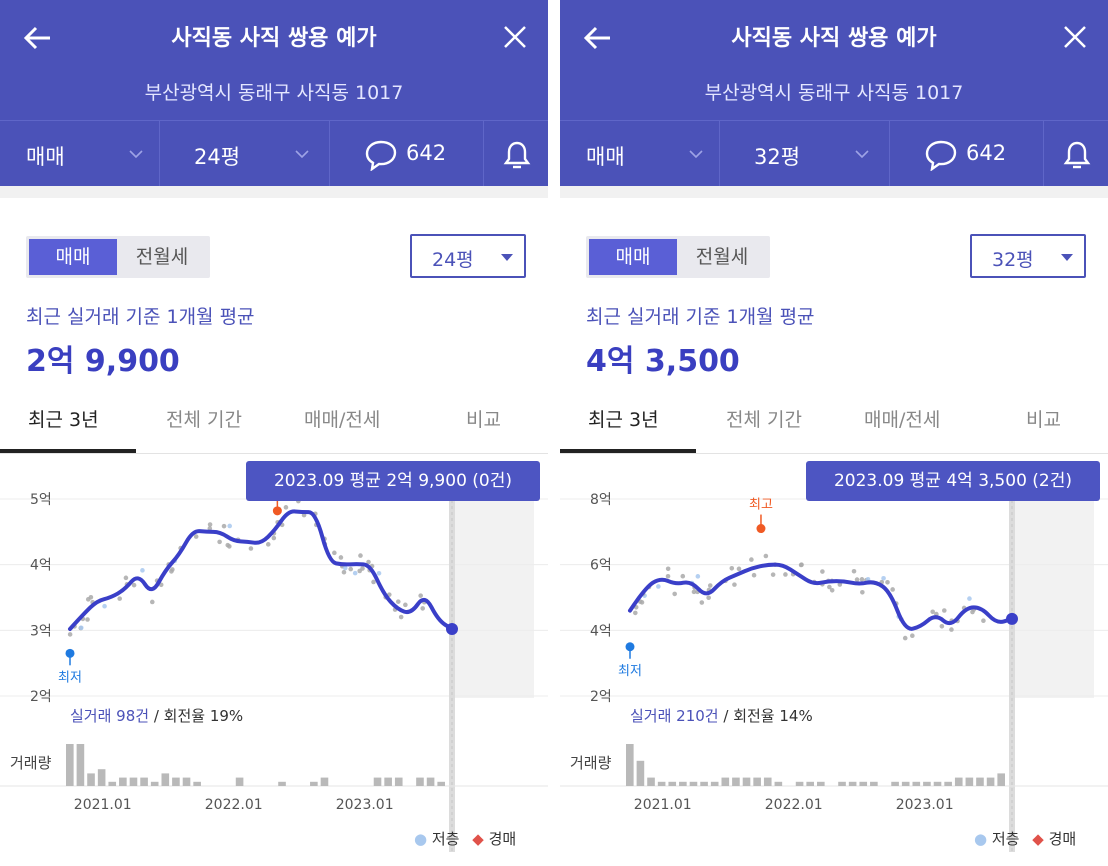  What do you see at coordinates (605, 157) in the screenshot?
I see `trade-type-label: 매매` at bounding box center [605, 157].